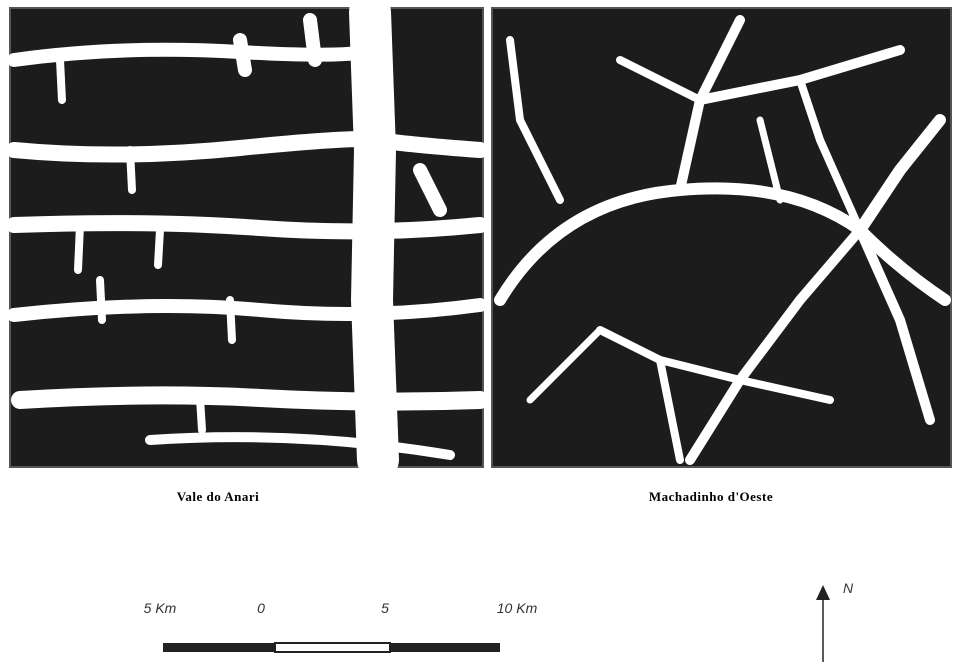 The width and height of the screenshot is (953, 664). What do you see at coordinates (848, 588) in the screenshot?
I see `north-label: N` at bounding box center [848, 588].